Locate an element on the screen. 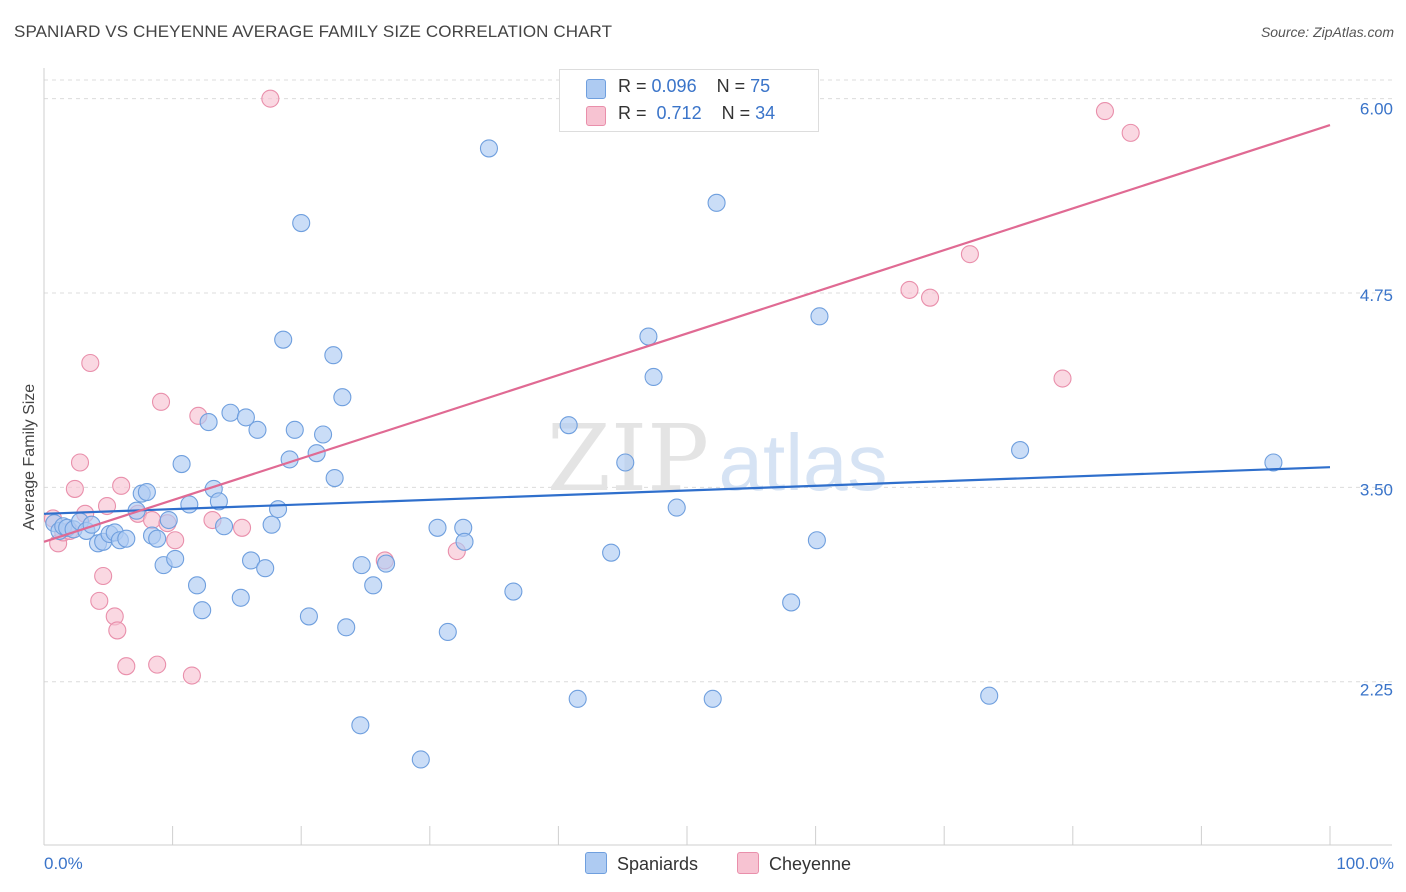  y-tick-label: 4.75 is located at coordinates (1376, 295).